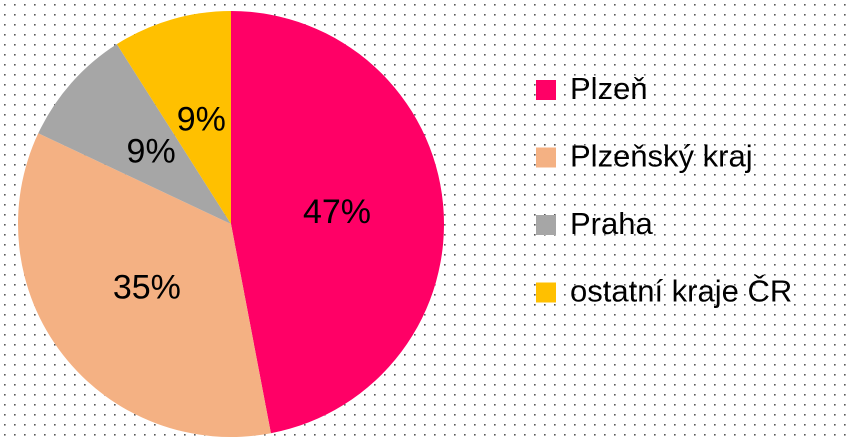  Describe the element at coordinates (611, 223) in the screenshot. I see `legend-label: Praha` at that location.